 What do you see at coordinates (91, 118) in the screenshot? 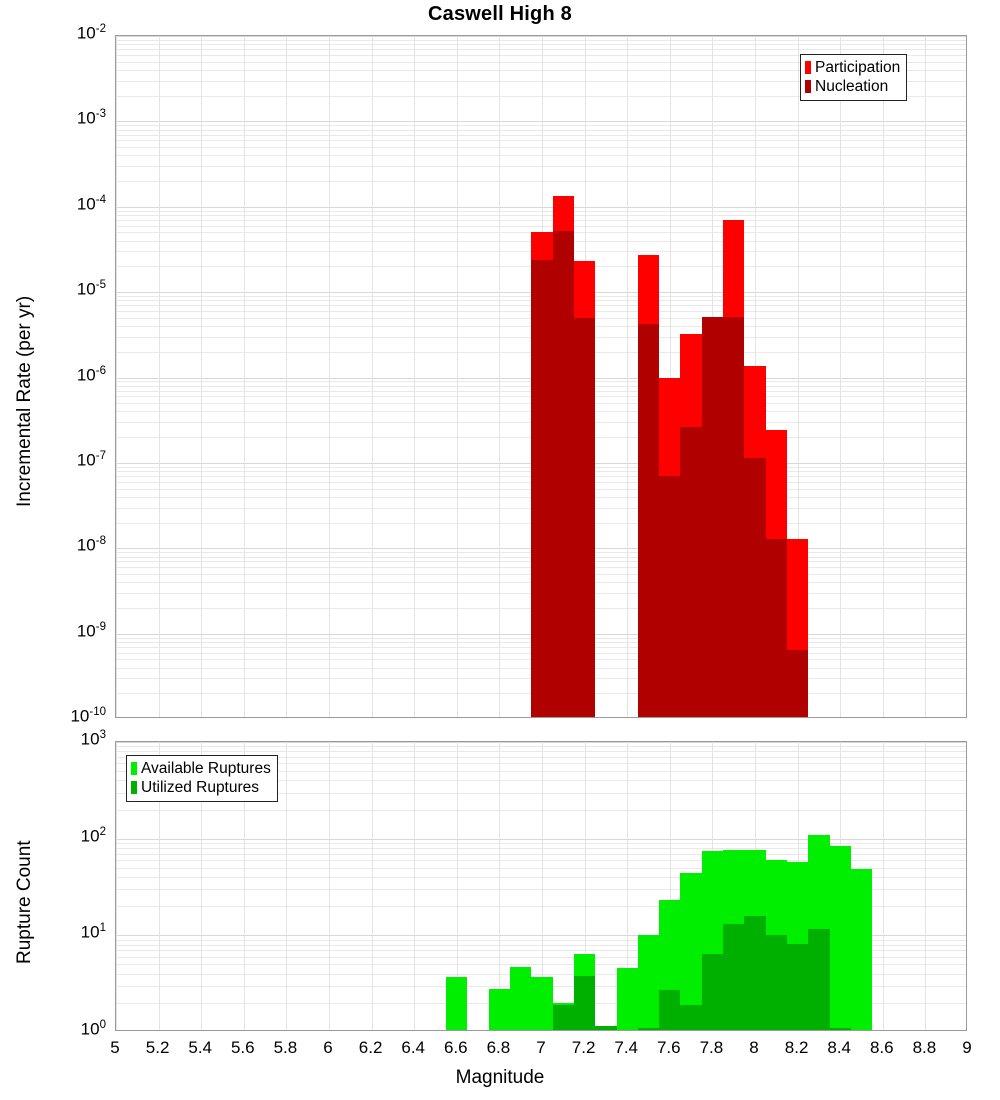
I see `y-tick-label: 10⁻³` at bounding box center [91, 118].